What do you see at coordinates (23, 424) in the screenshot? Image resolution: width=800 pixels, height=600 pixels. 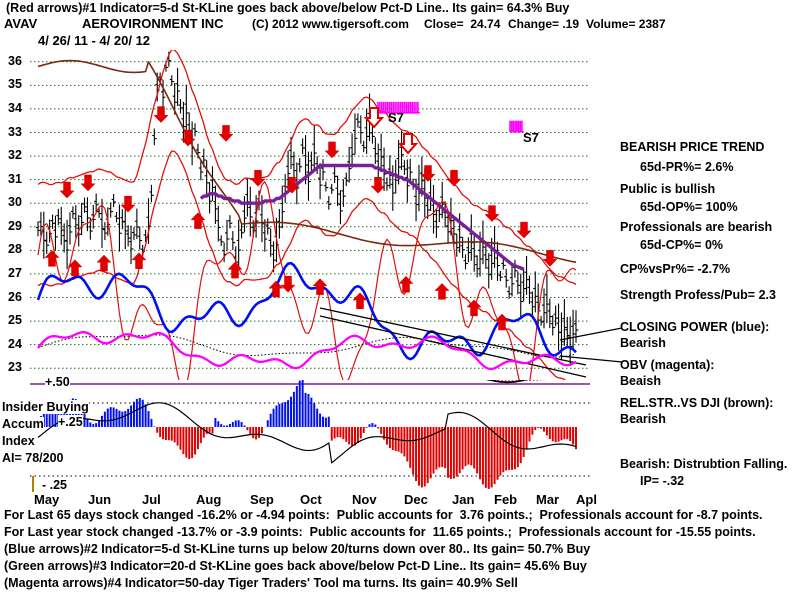 I see `accum-label: Accum` at bounding box center [23, 424].